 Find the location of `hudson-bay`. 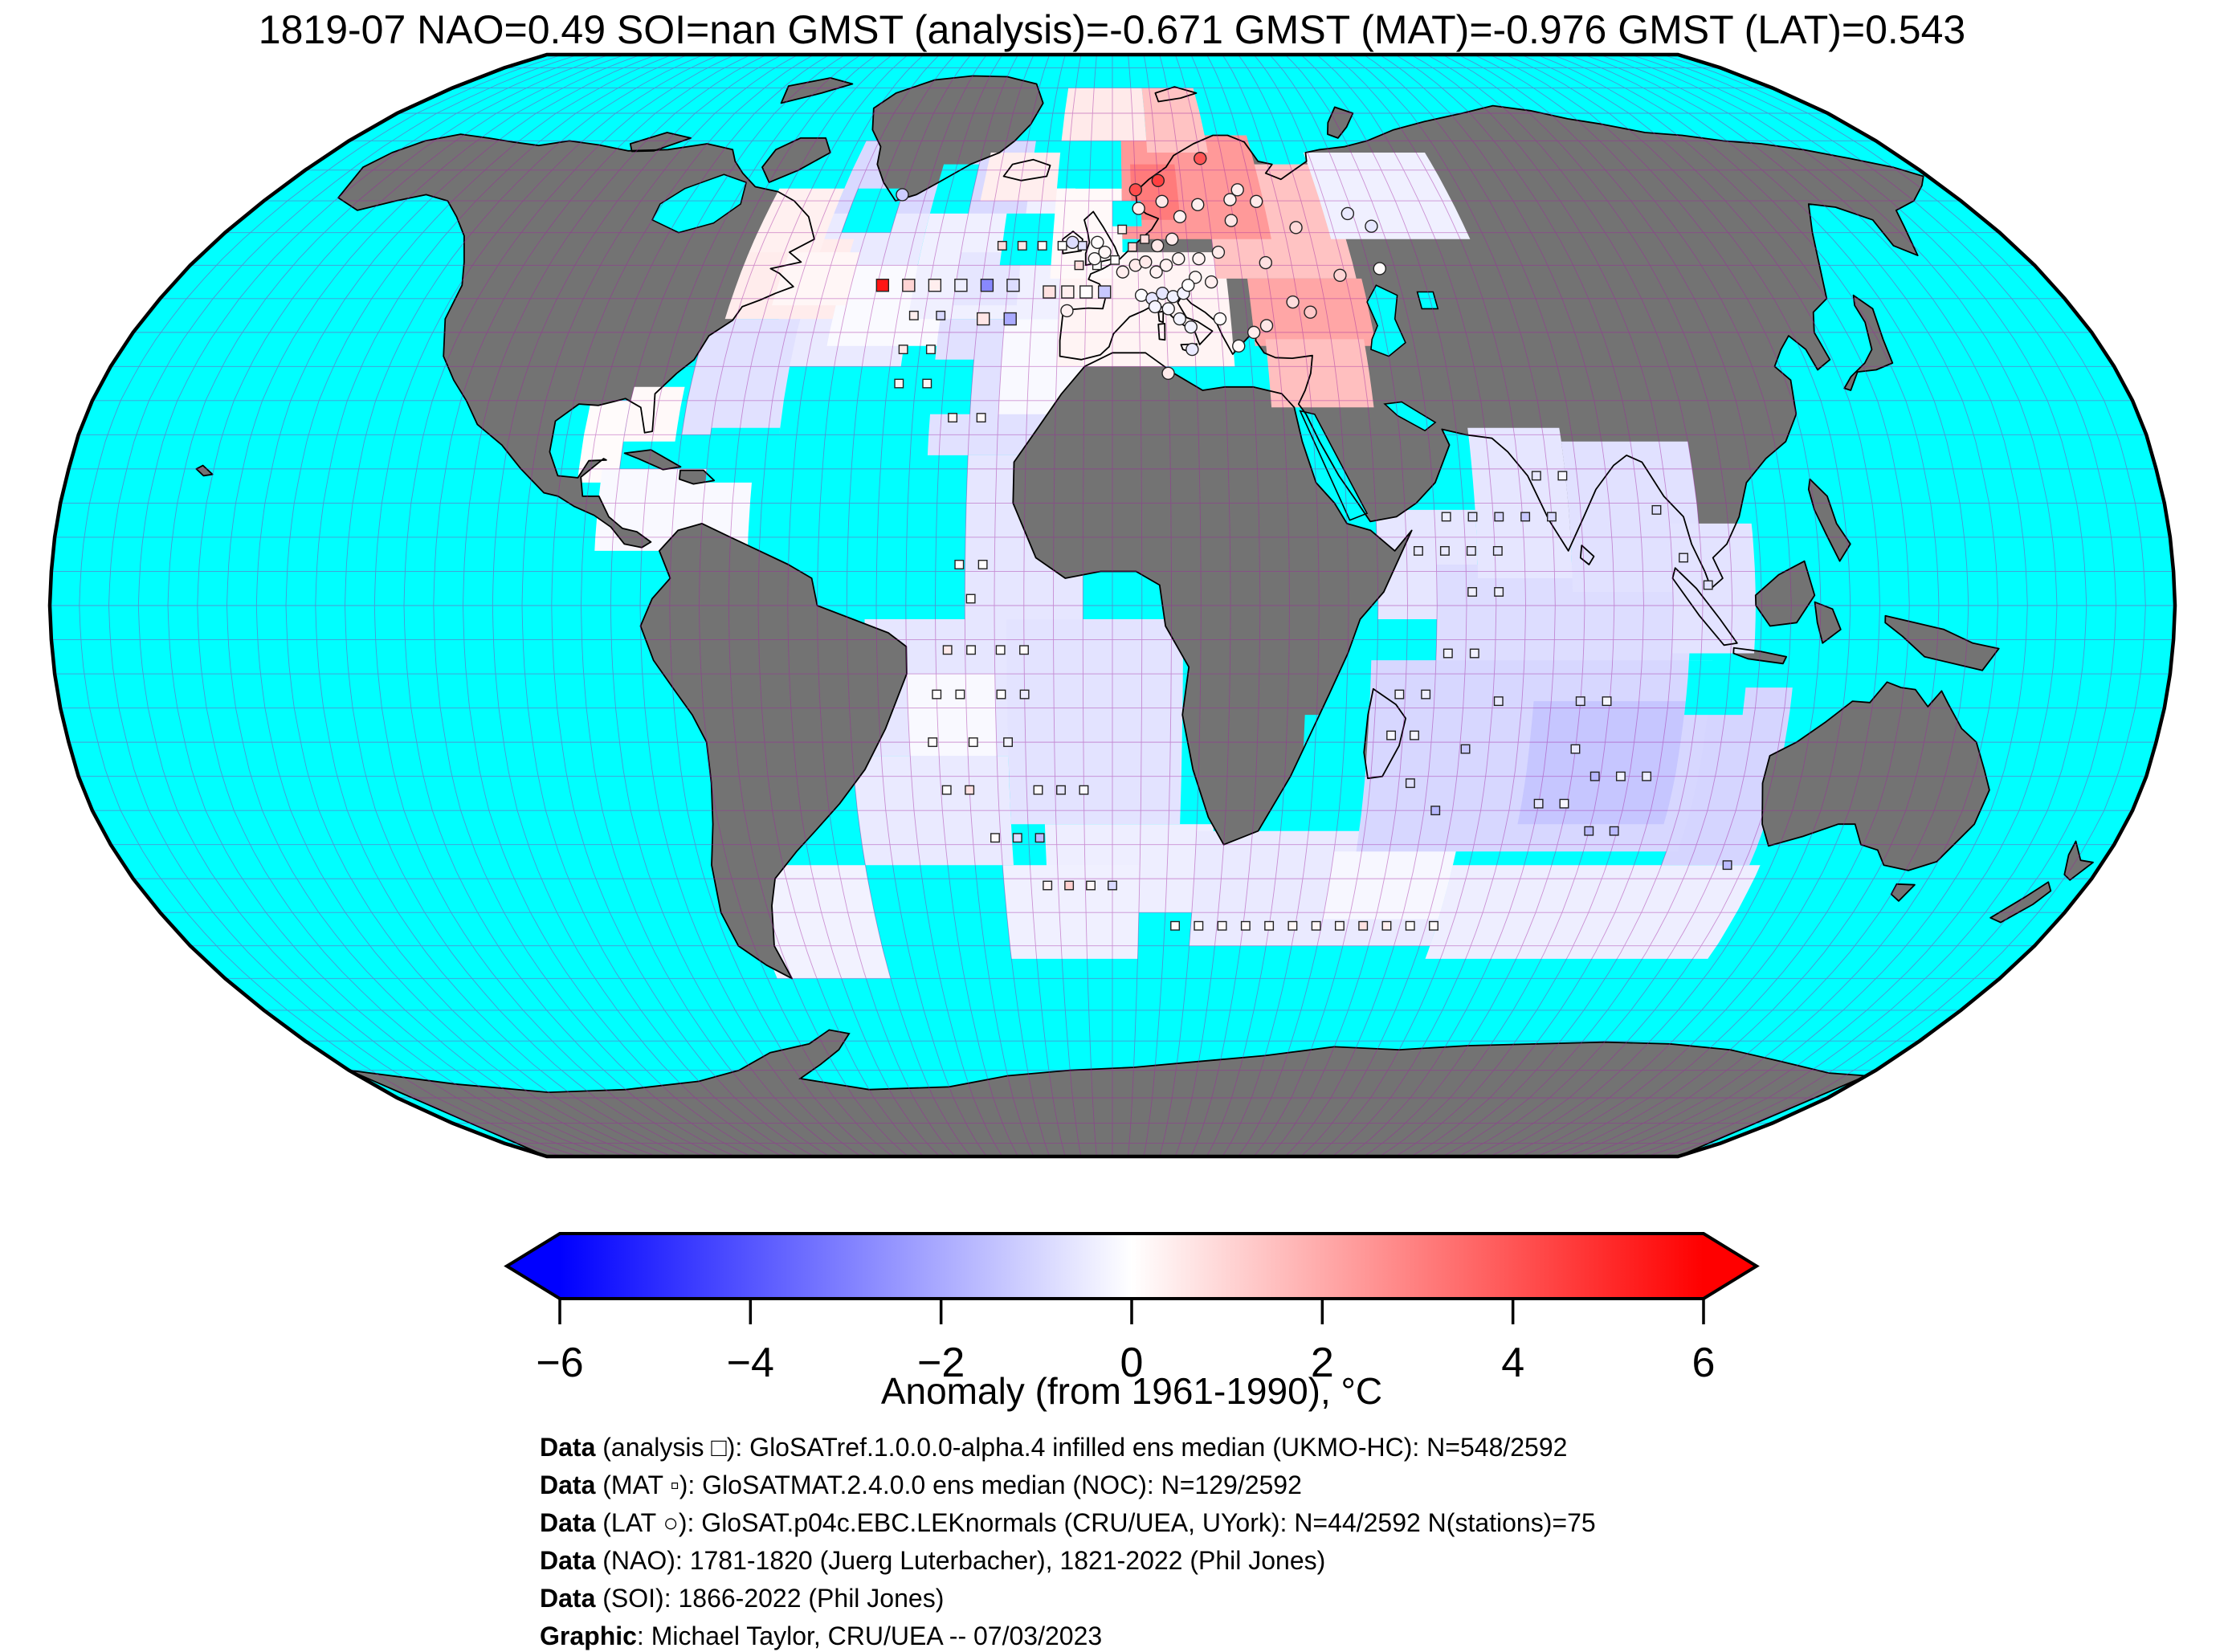

hudson-bay is located at coordinates (699, 203).